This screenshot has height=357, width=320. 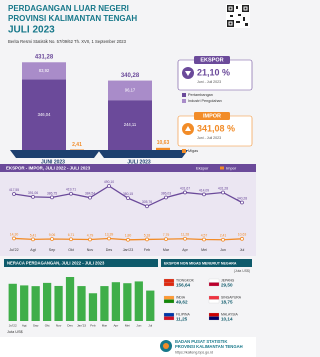 I want to click on category-label: JULI 2023, so click(x=139, y=162).